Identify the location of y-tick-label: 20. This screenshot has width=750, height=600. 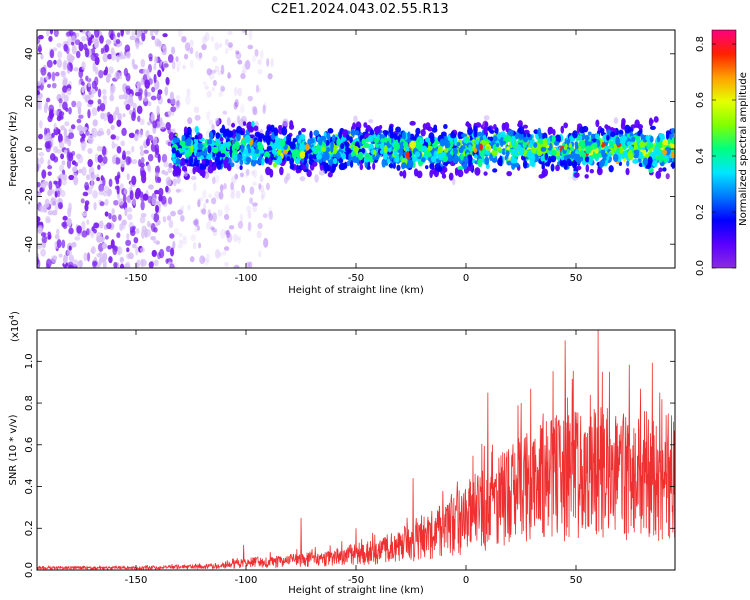
(29, 101).